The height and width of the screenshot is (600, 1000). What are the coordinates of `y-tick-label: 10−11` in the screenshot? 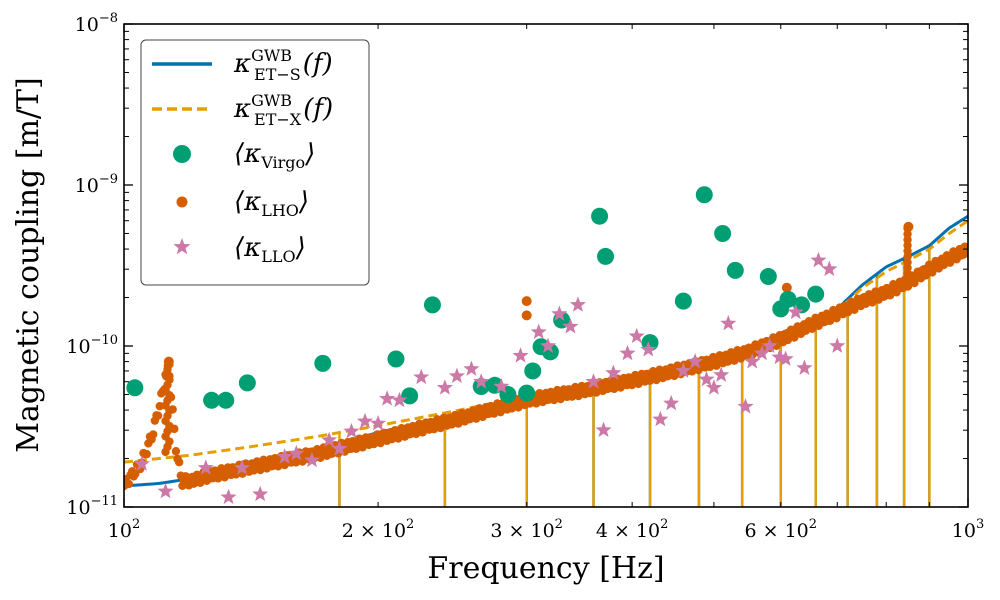 It's located at (92, 506).